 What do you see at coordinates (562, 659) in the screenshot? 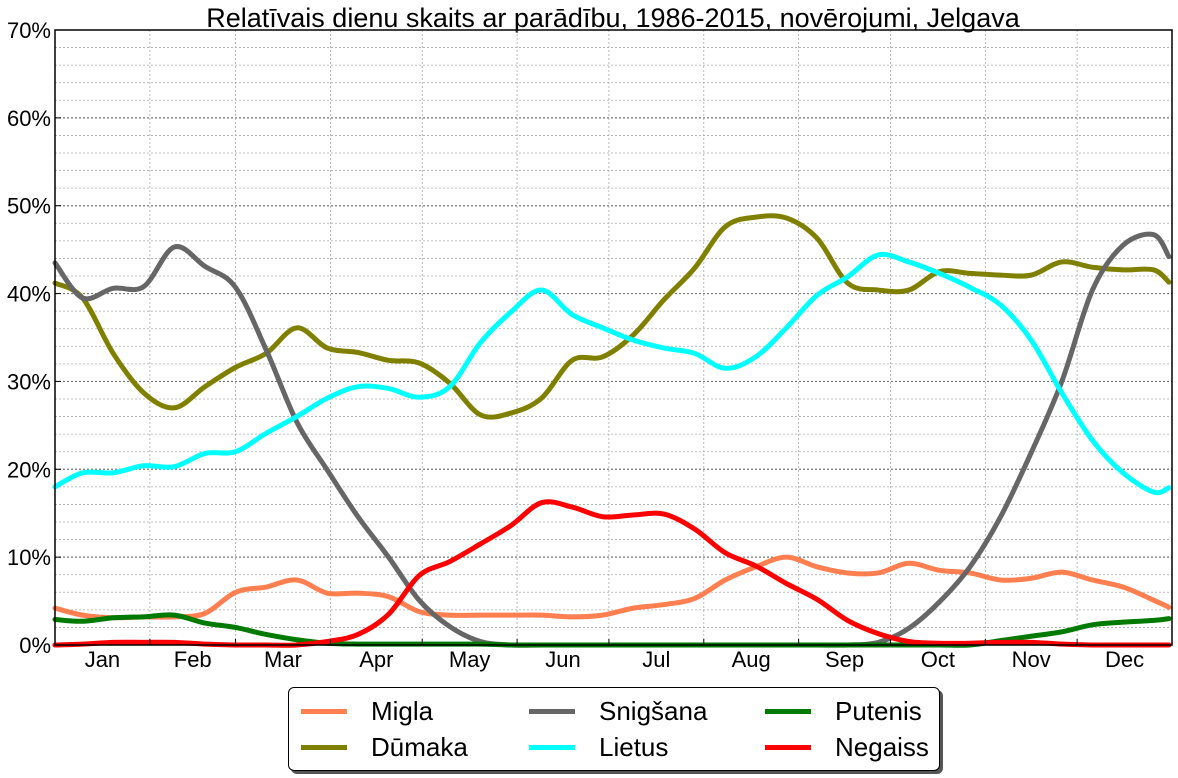
I see `x-tick-label: Jun` at bounding box center [562, 659].